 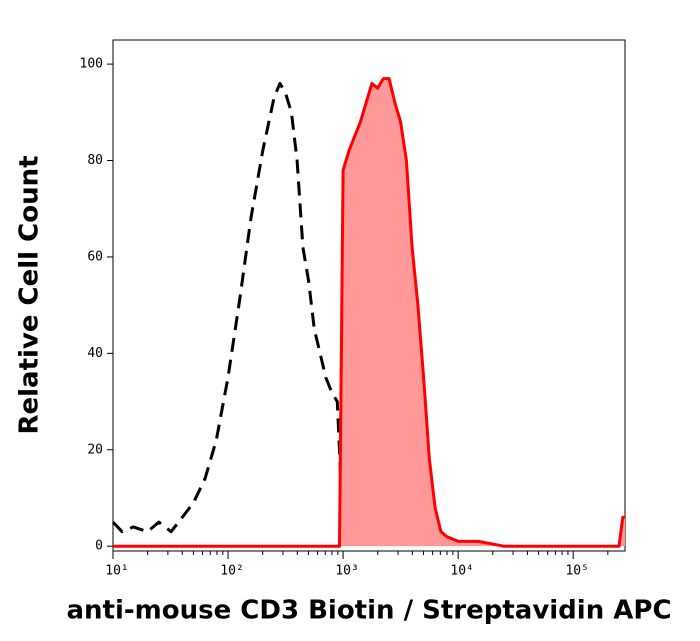 I want to click on x-tick-label: 10³, so click(x=346, y=571).